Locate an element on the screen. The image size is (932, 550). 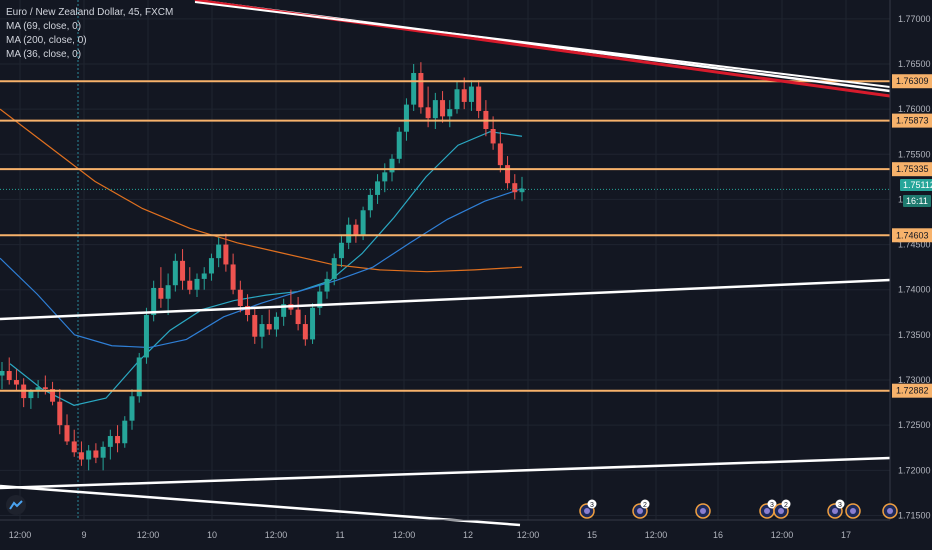
price-tick-label: 1.73500 is located at coordinates (914, 335).